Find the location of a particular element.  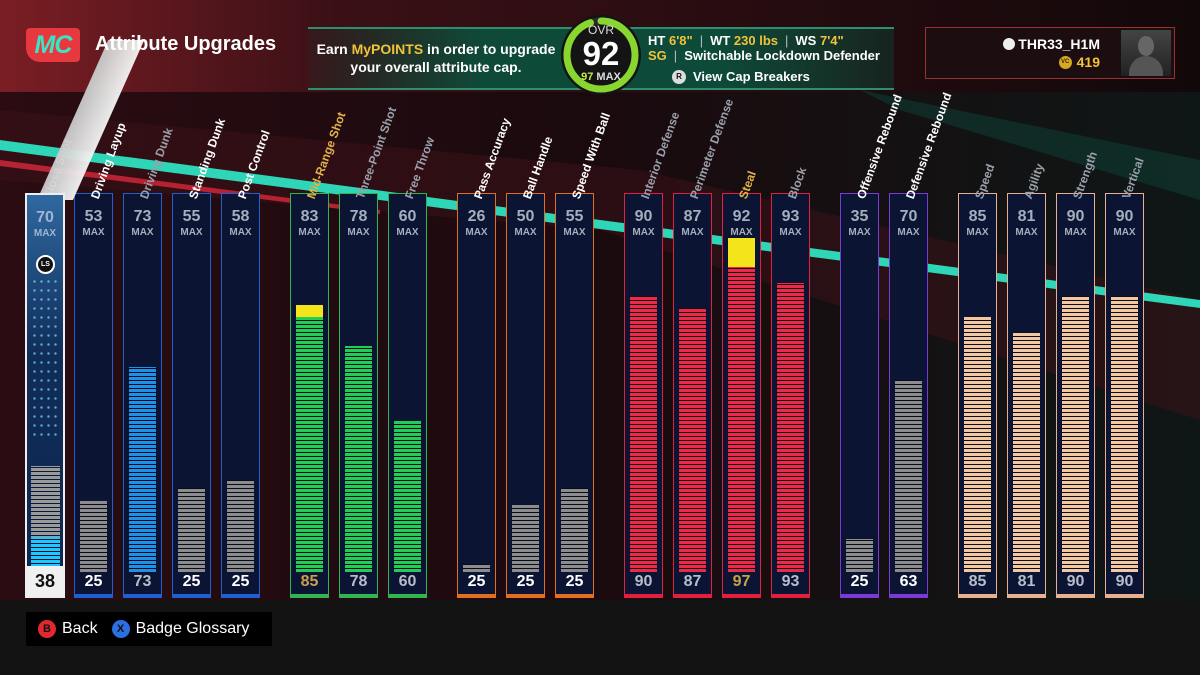

attribute-column-interior-defense: 90 MAX 90 is located at coordinates (643, 395).